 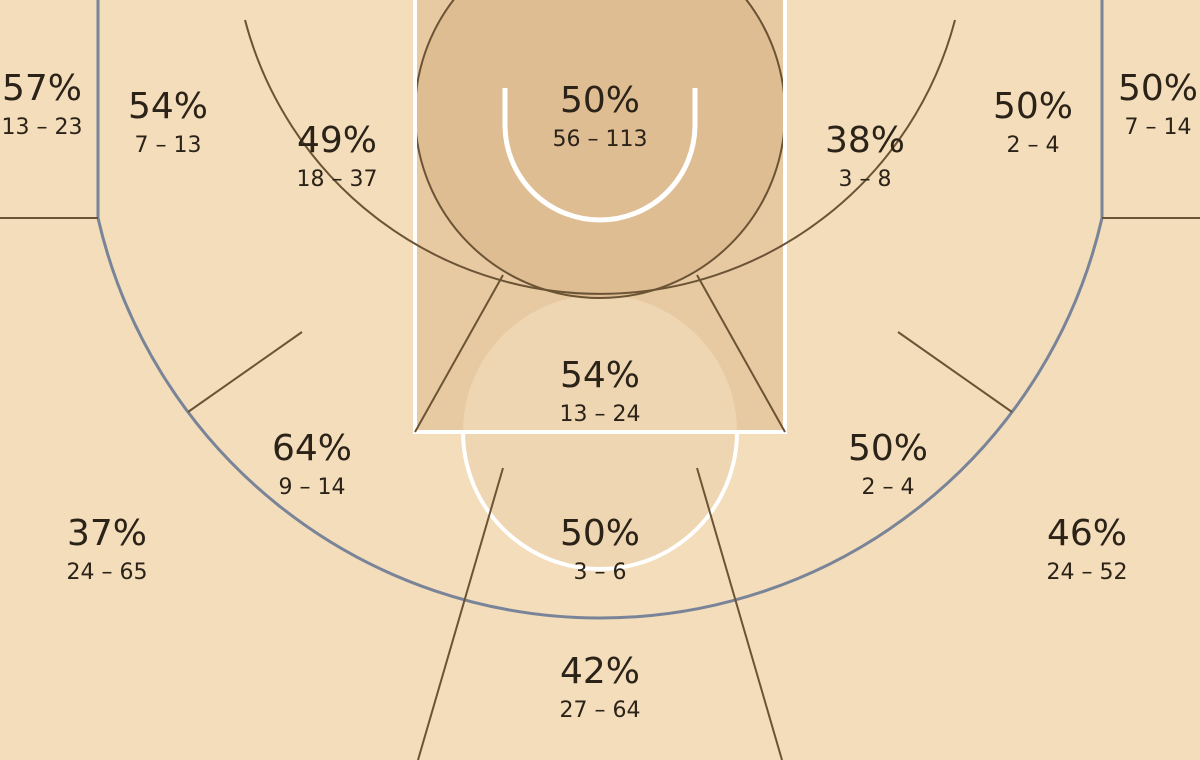 I want to click on zone-made-attempted: 24 – 52, so click(x=1087, y=572).